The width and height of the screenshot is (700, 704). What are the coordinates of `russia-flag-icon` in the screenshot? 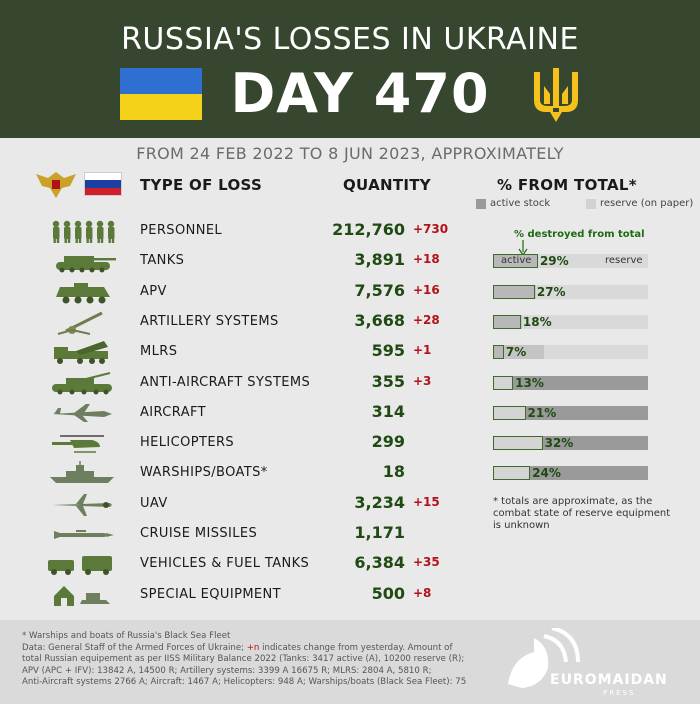 It's located at (103, 184).